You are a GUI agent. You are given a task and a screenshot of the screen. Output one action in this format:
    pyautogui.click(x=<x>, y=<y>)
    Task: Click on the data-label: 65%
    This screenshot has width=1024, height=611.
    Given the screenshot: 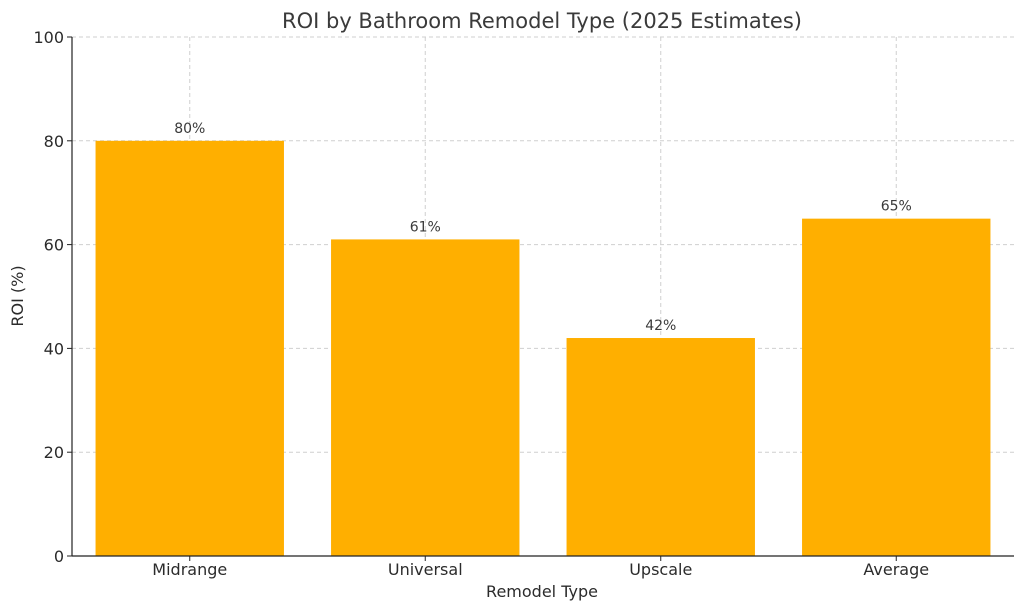 What is the action you would take?
    pyautogui.click(x=896, y=207)
    